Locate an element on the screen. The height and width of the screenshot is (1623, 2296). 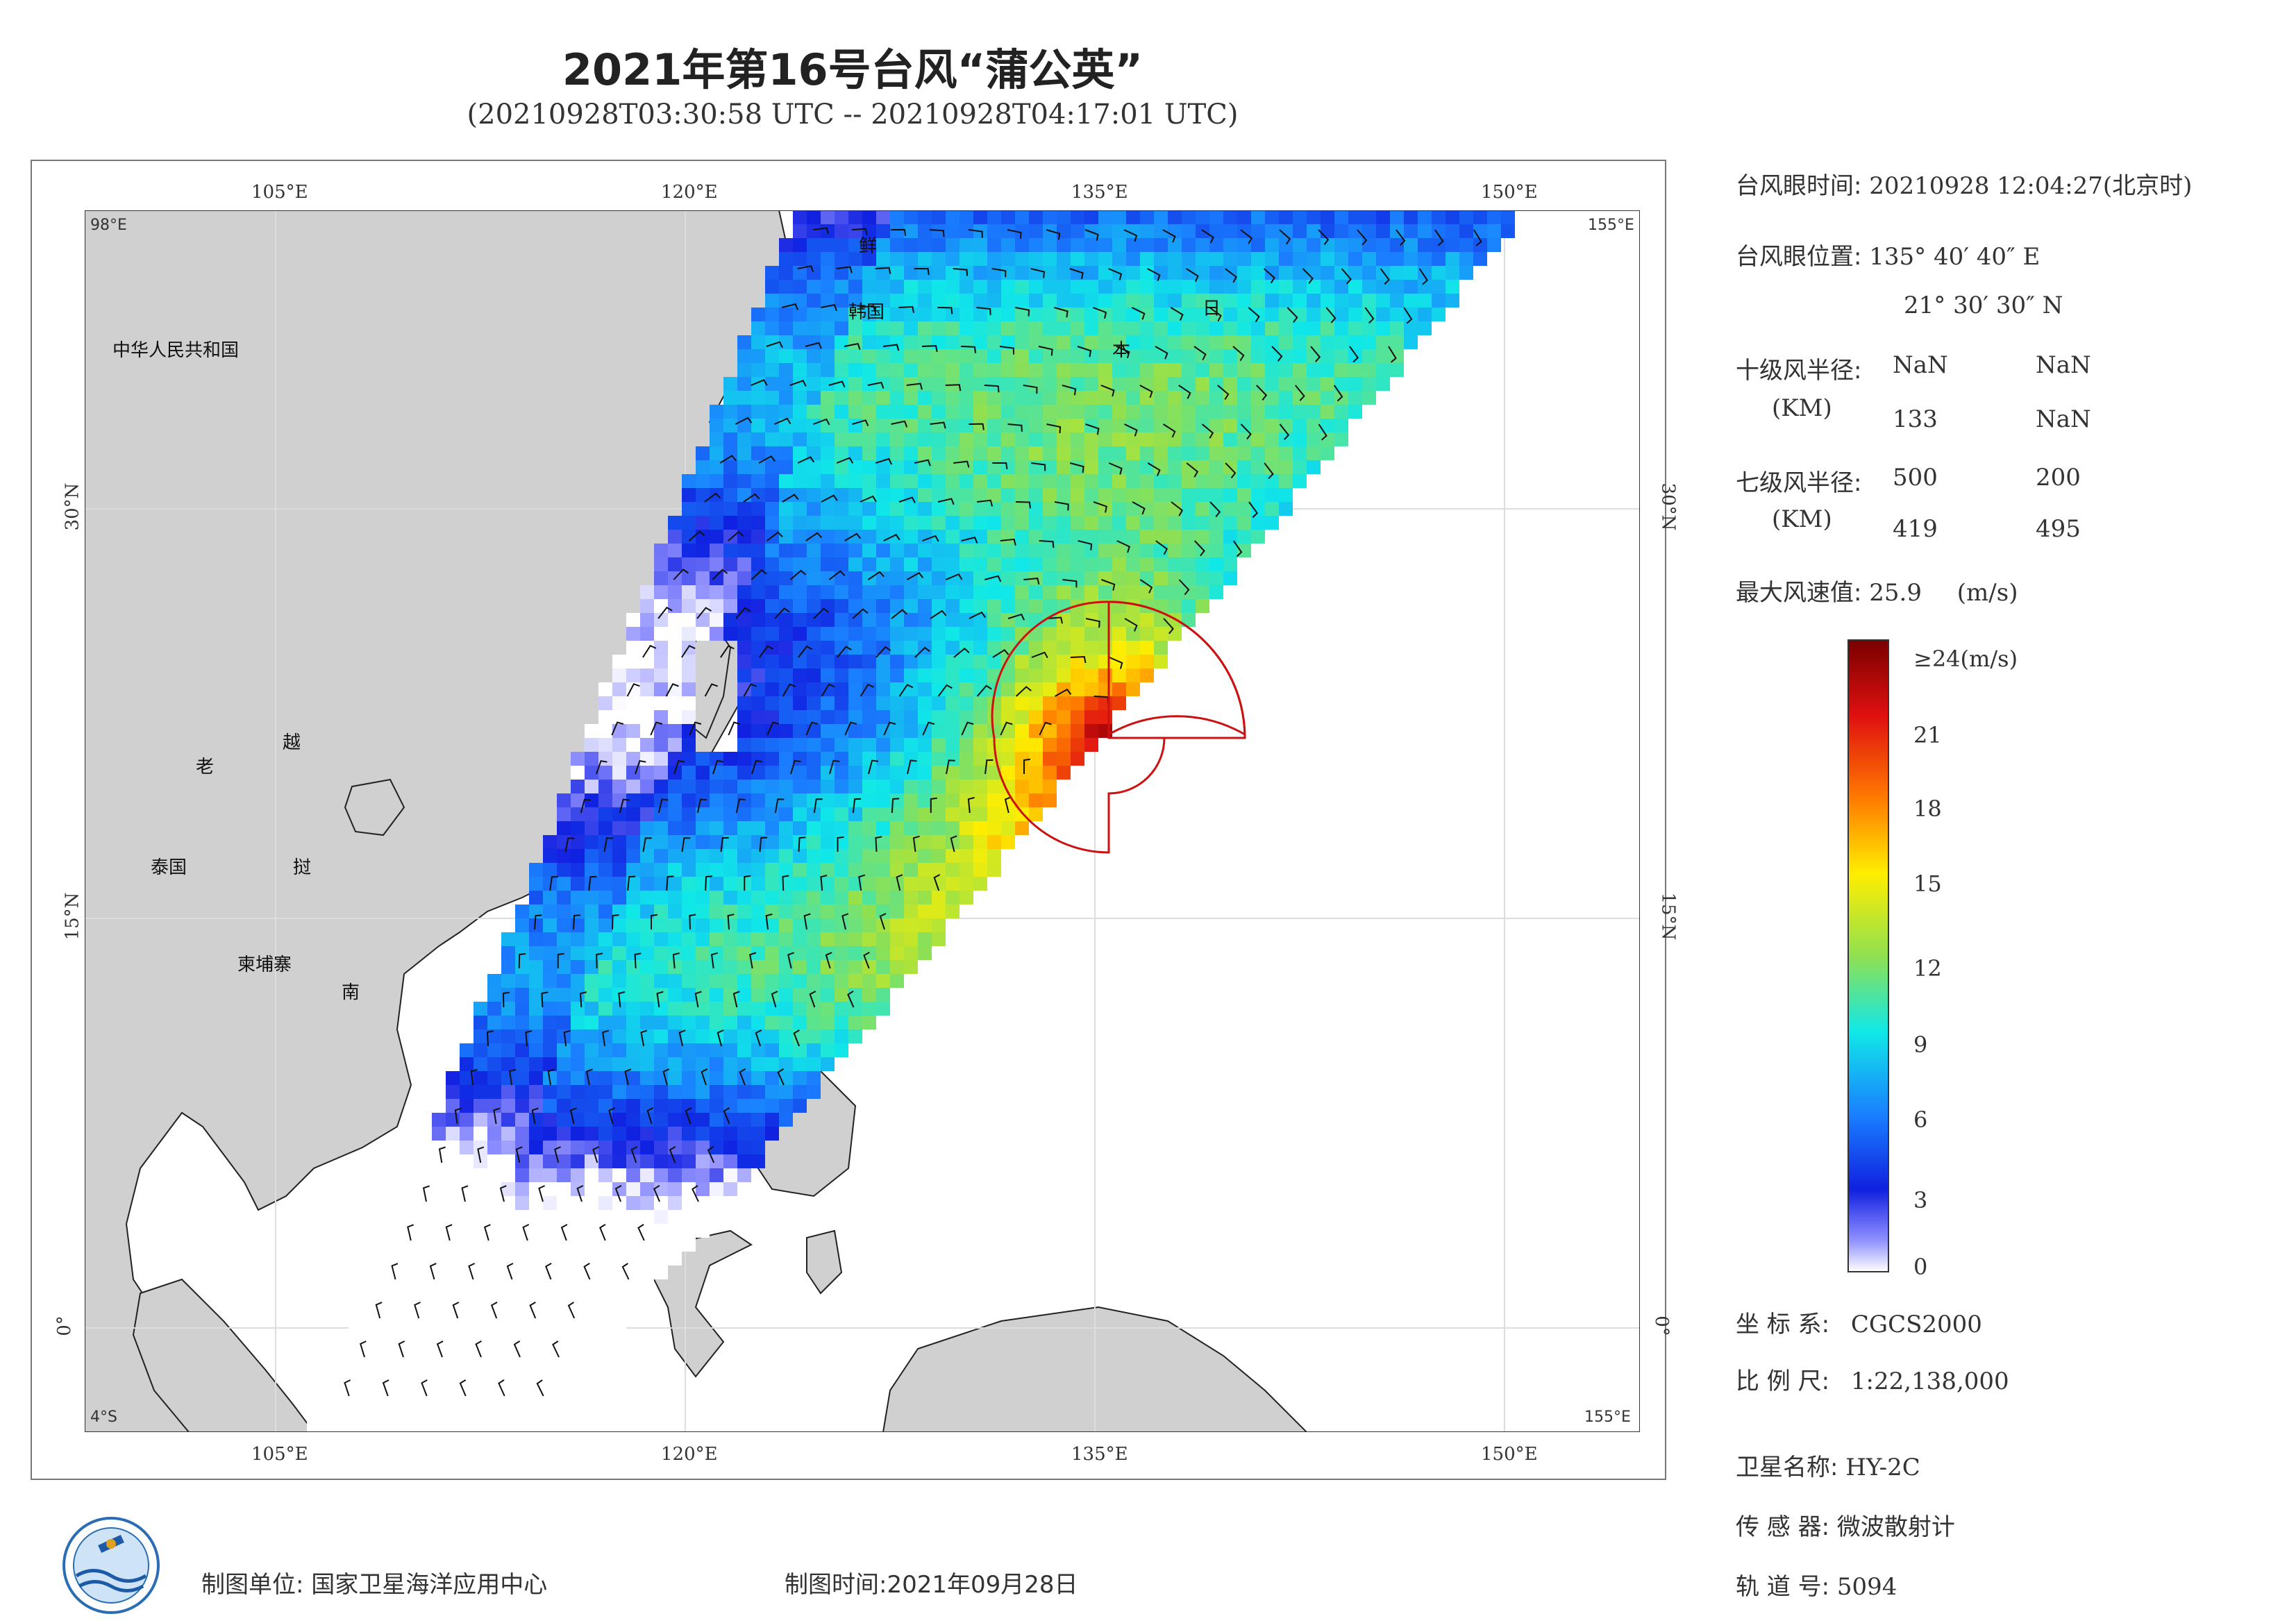
orbit-label: 轨 道 号: is located at coordinates (1783, 1587).